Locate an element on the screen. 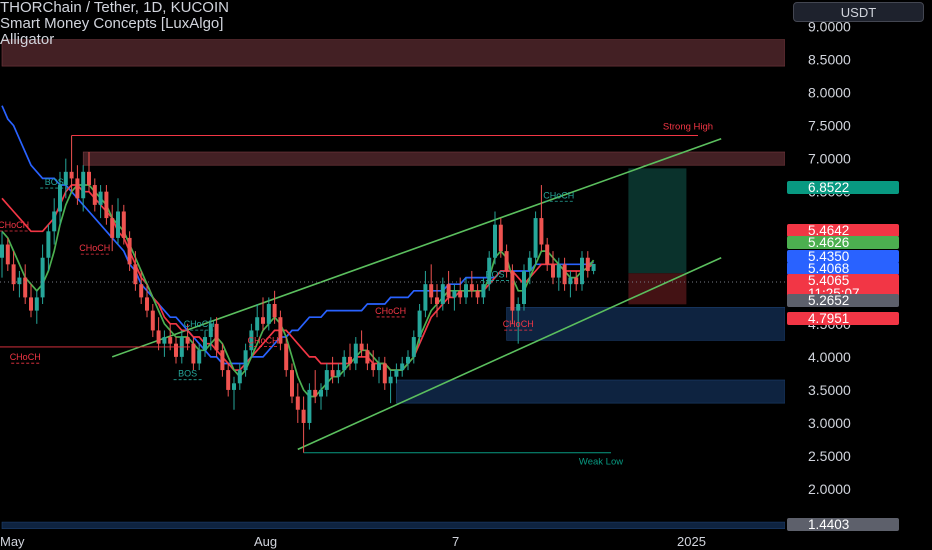 This screenshot has height=550, width=932. indicator-alligator-title: Alligator is located at coordinates (27, 39).